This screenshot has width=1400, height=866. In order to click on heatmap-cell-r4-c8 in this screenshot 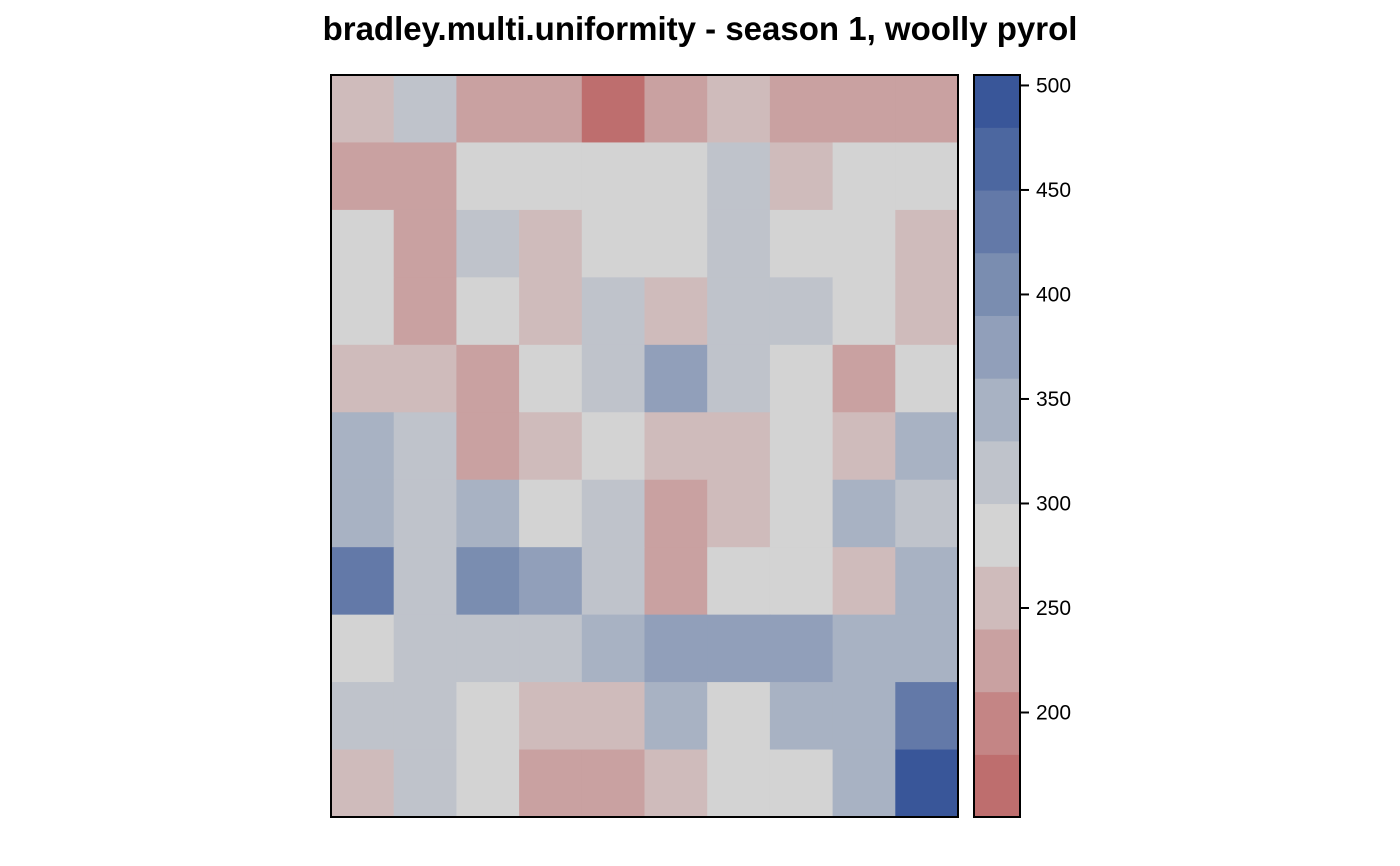, I will do `click(801, 311)`.